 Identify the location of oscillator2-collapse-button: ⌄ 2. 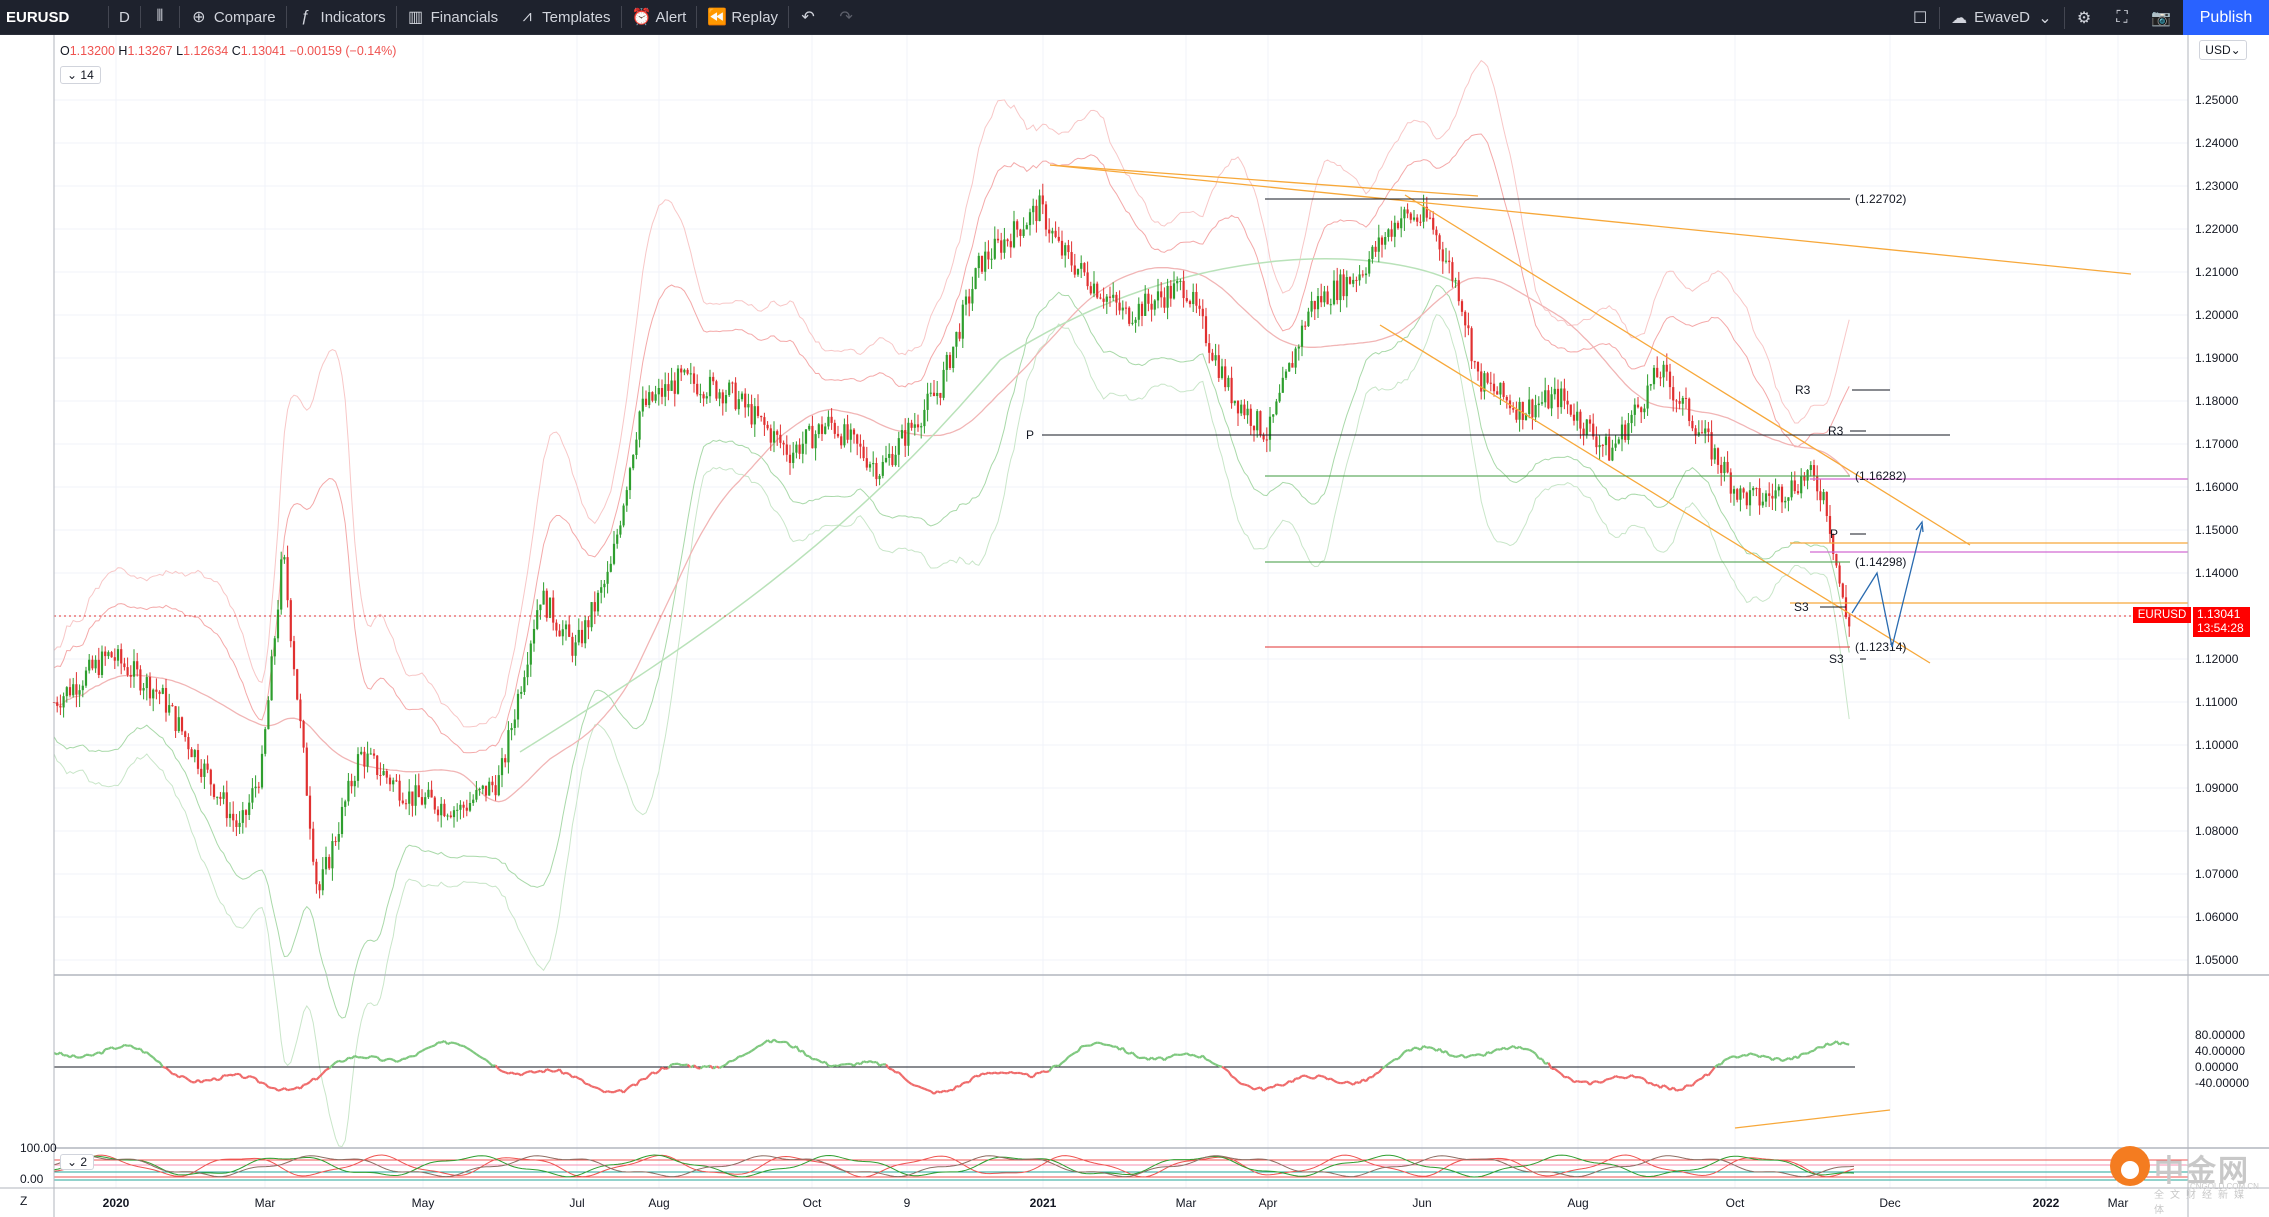
(77, 1162).